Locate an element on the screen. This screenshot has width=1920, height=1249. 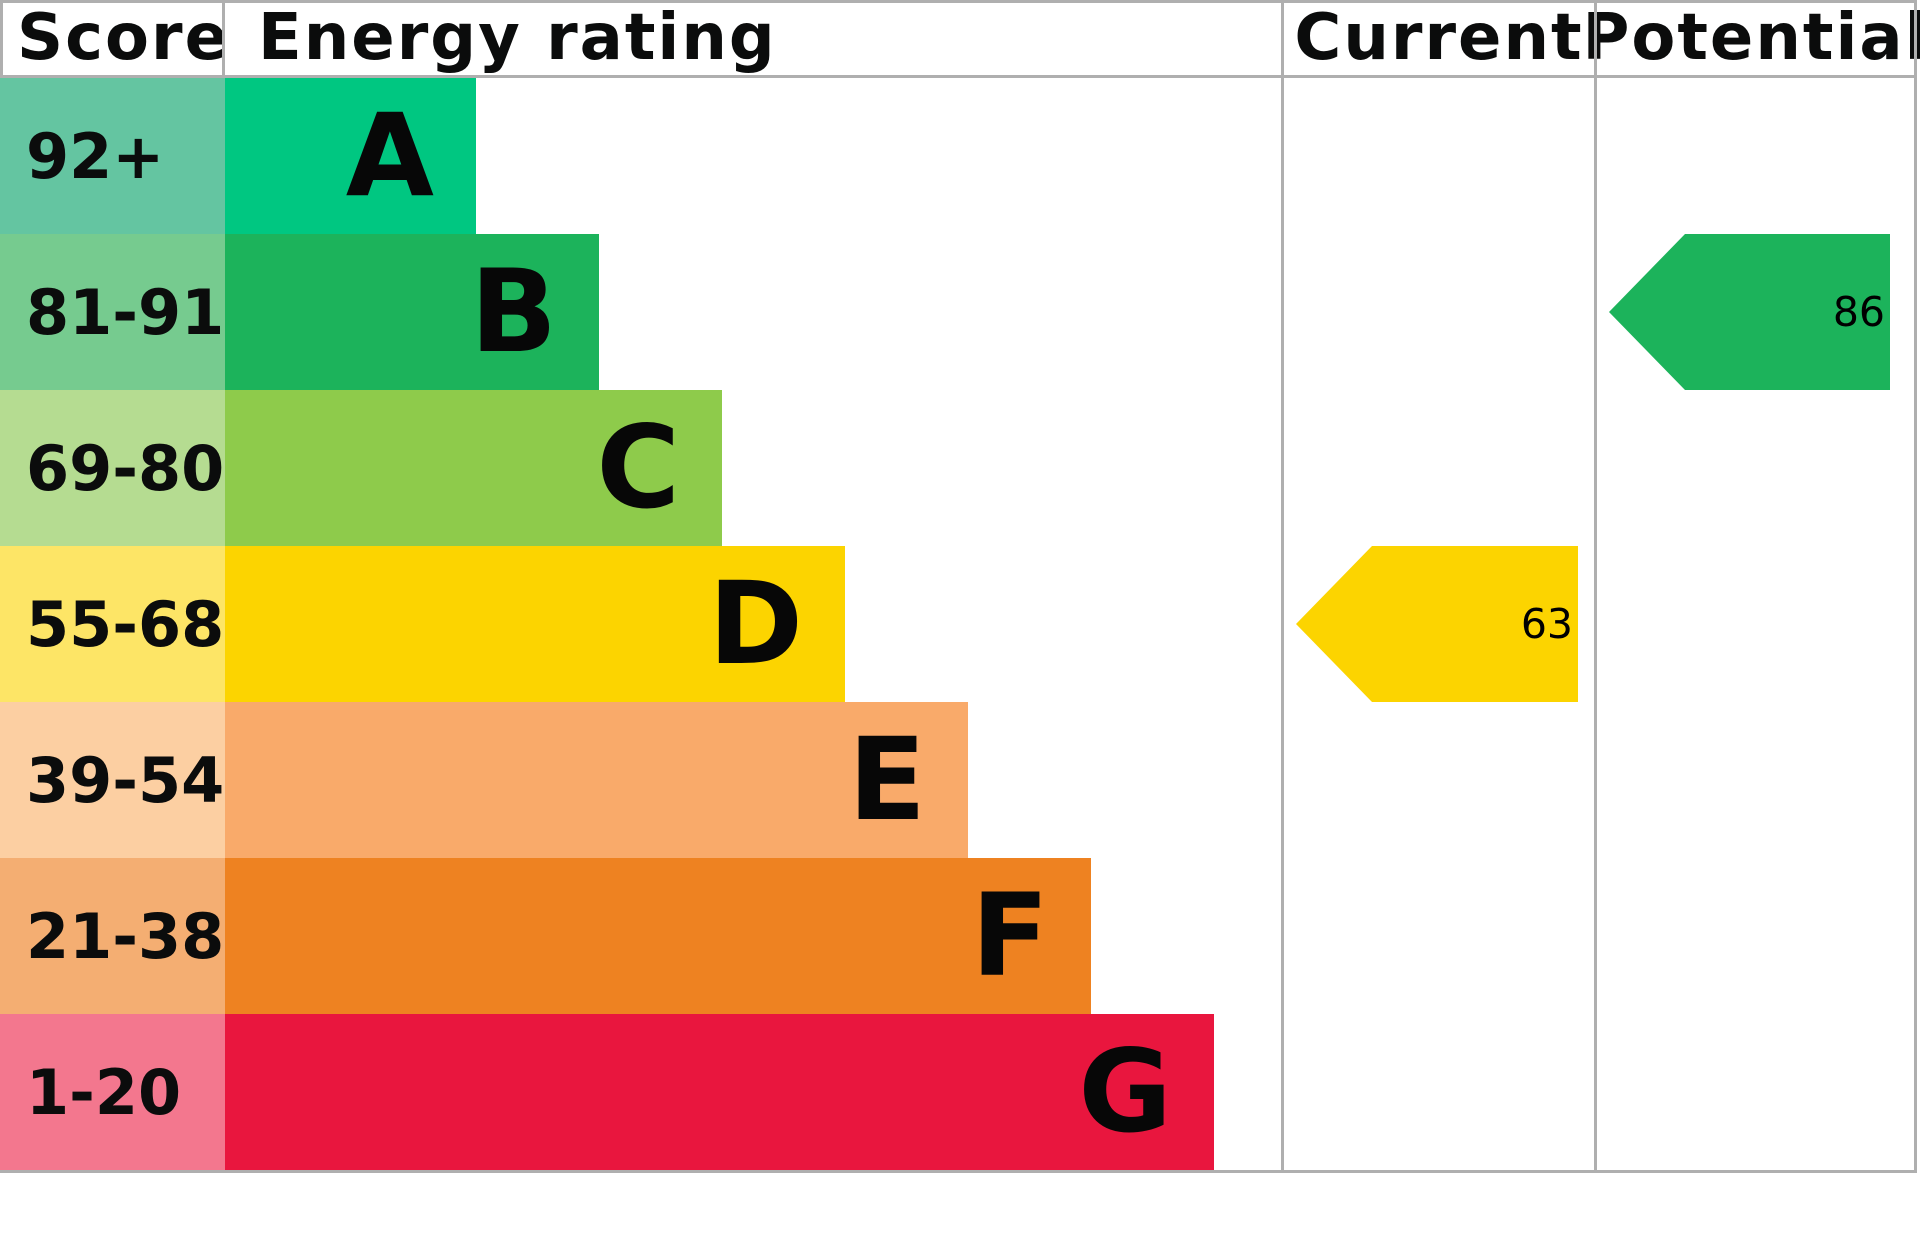
current-column-right-border is located at coordinates (1595, 586).